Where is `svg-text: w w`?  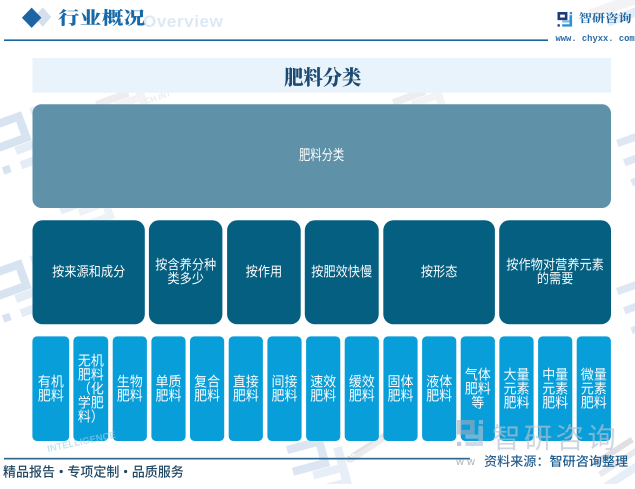 svg-text: w w is located at coordinates (465, 462).